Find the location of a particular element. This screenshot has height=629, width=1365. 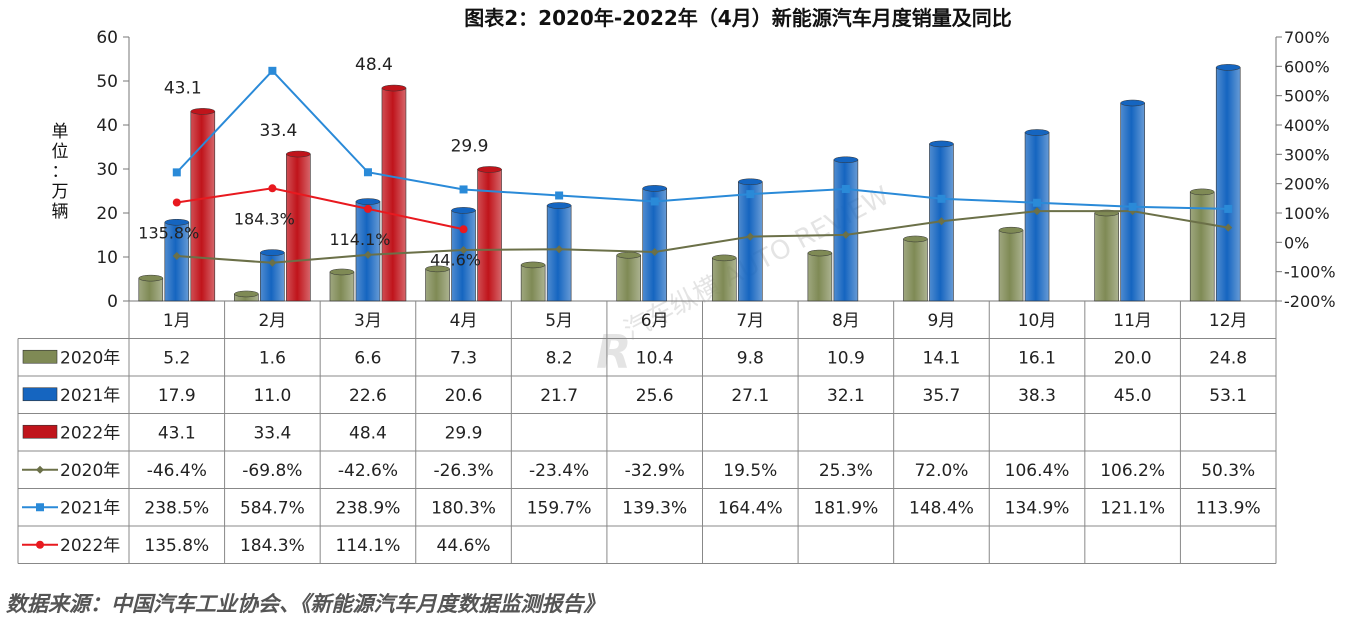

table-cell: -32.9% is located at coordinates (655, 471).